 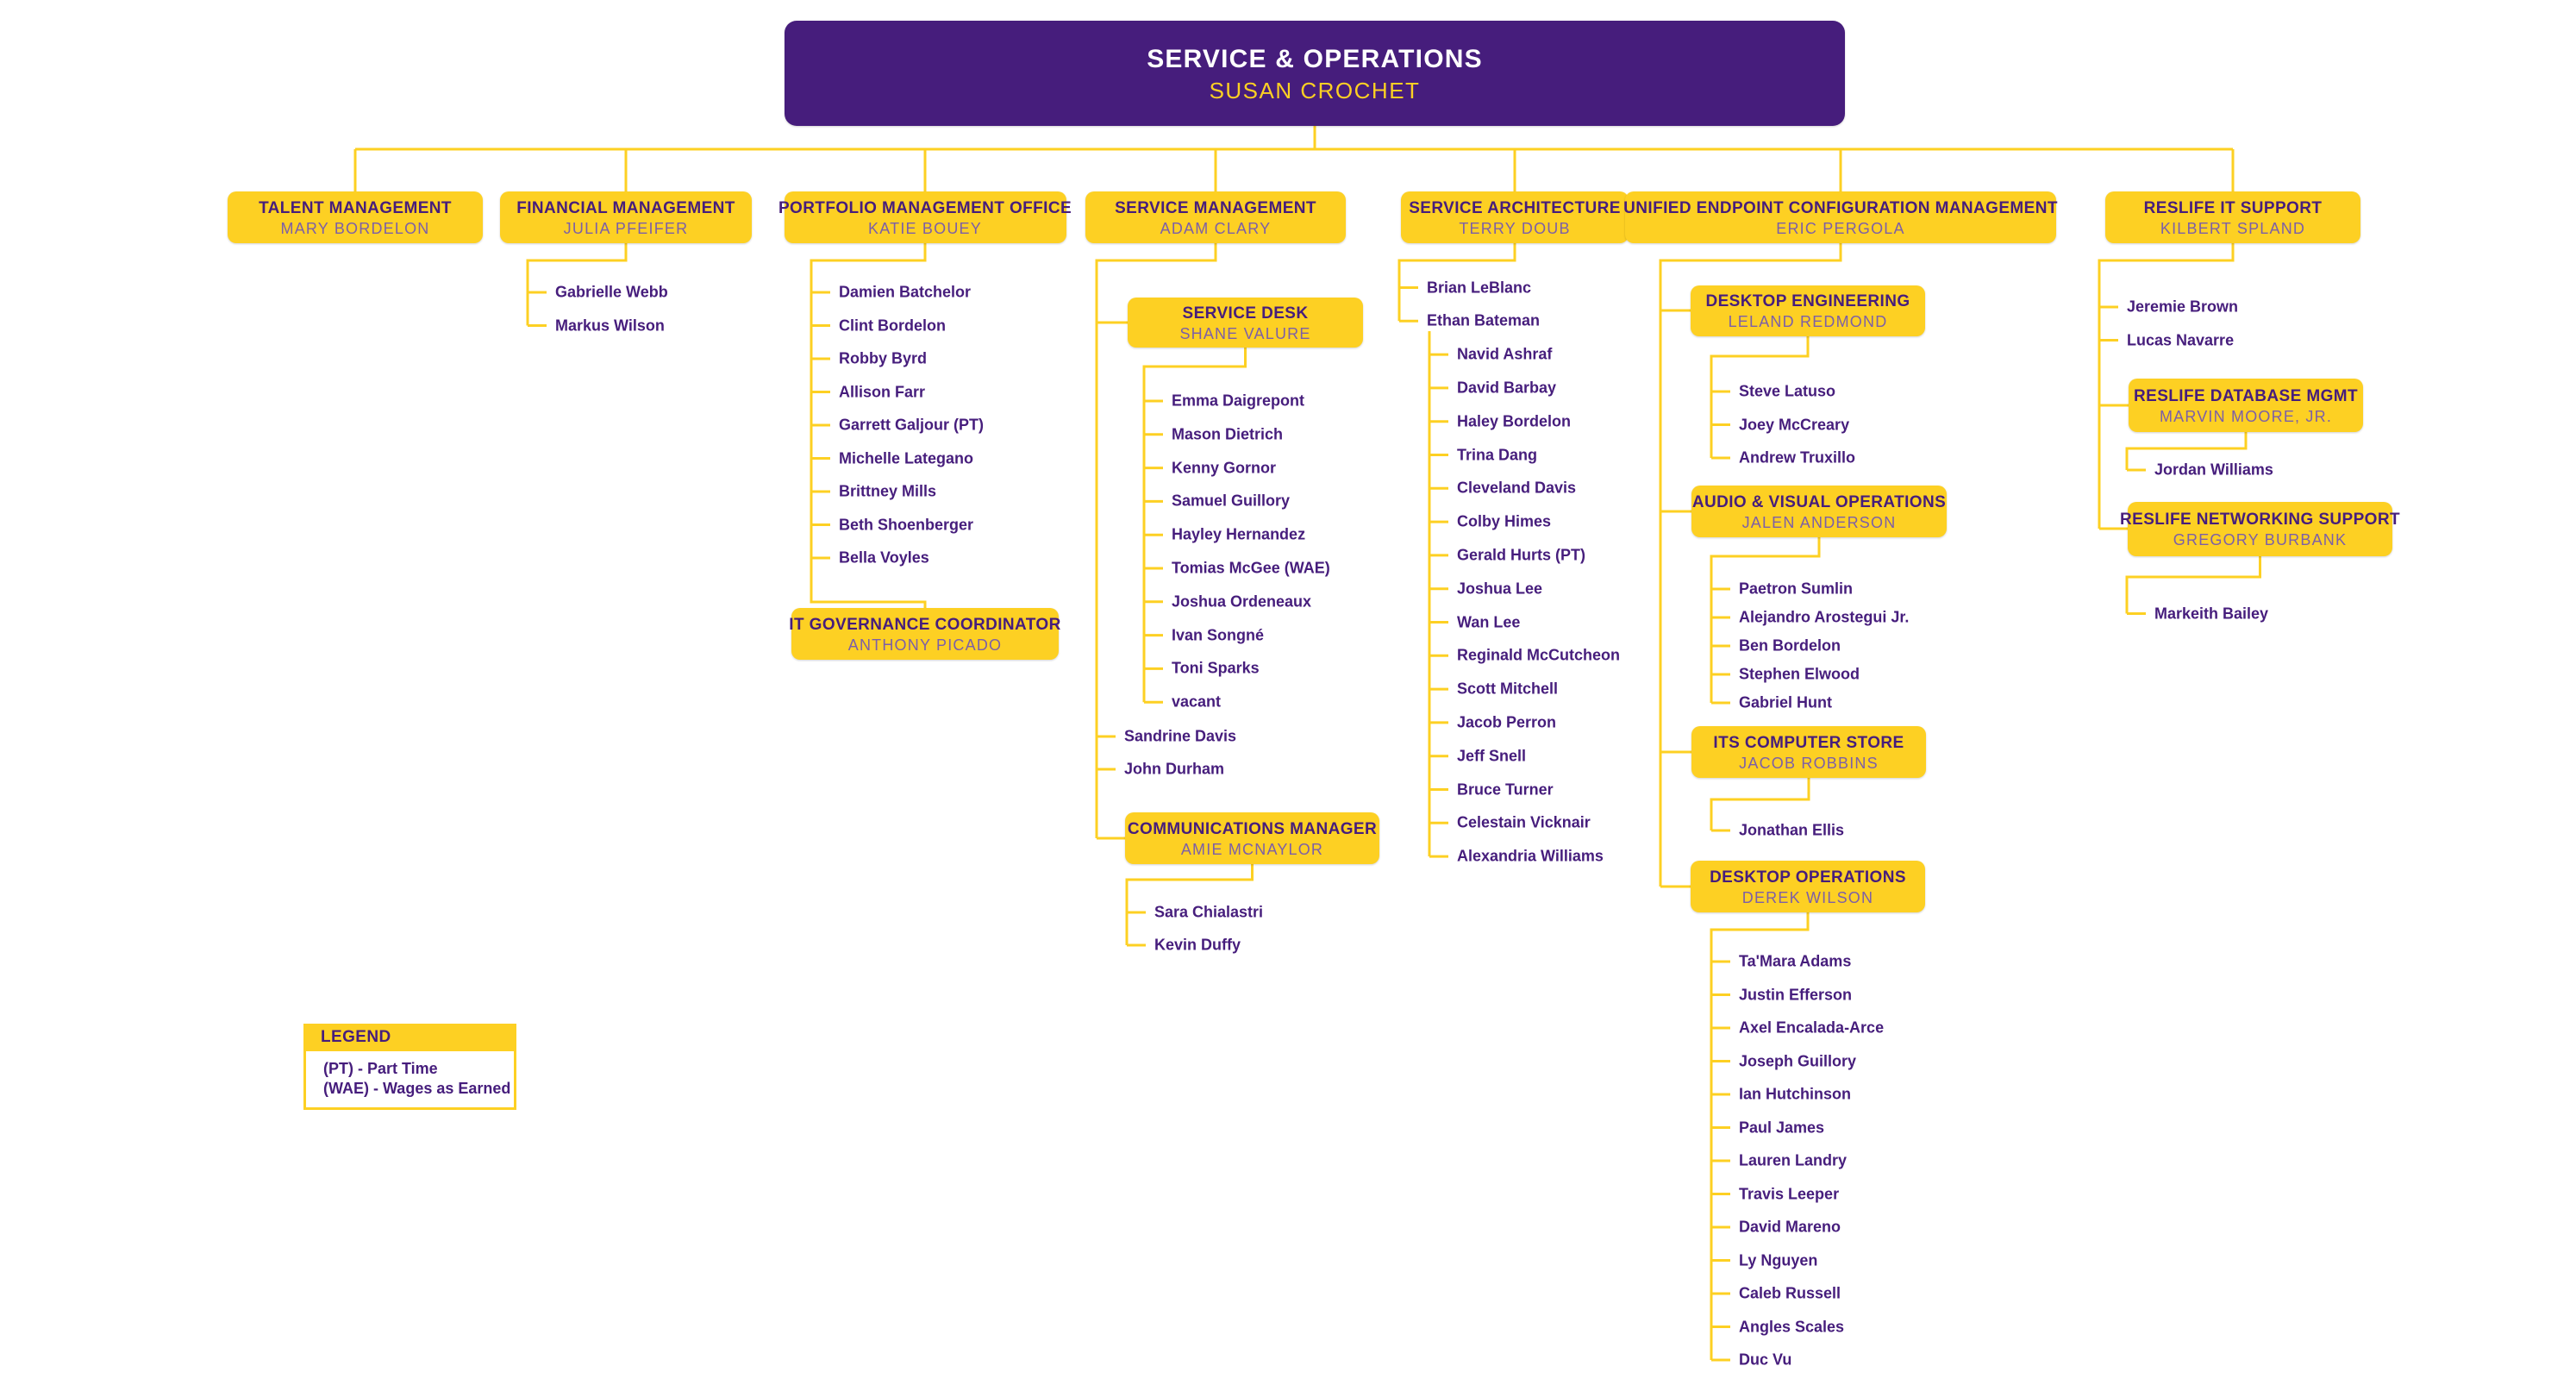 What do you see at coordinates (1500, 589) in the screenshot?
I see `staff-name: Joshua Lee` at bounding box center [1500, 589].